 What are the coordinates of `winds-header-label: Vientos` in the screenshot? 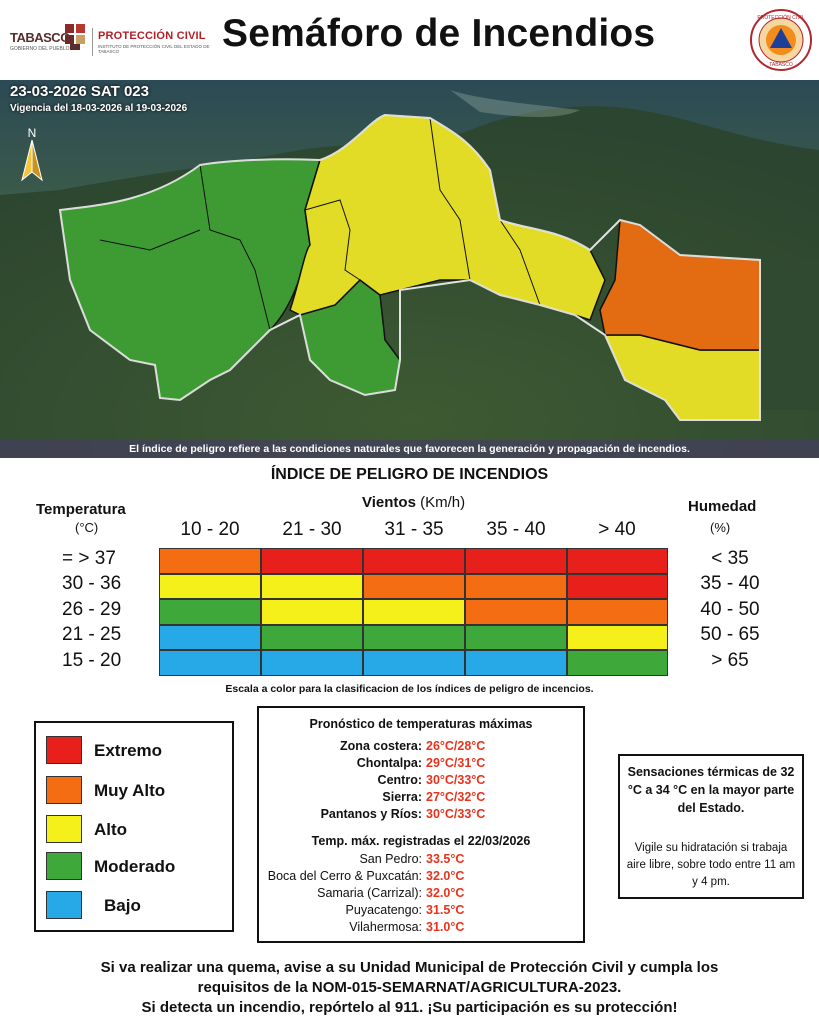 It's located at (389, 502).